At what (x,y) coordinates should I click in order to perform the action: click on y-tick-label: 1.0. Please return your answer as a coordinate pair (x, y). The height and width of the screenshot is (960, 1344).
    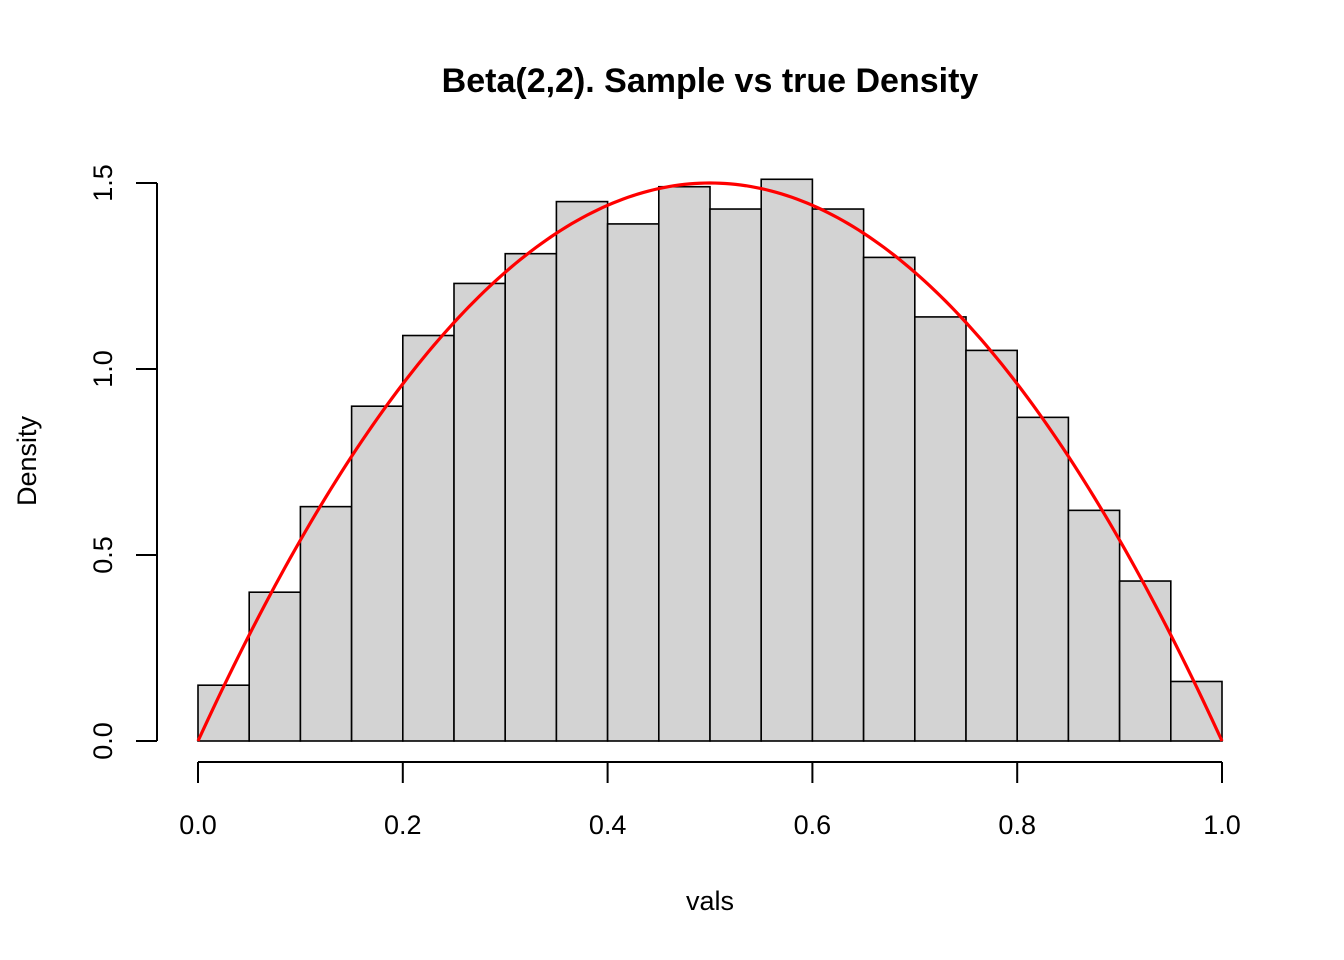
    Looking at the image, I should click on (103, 369).